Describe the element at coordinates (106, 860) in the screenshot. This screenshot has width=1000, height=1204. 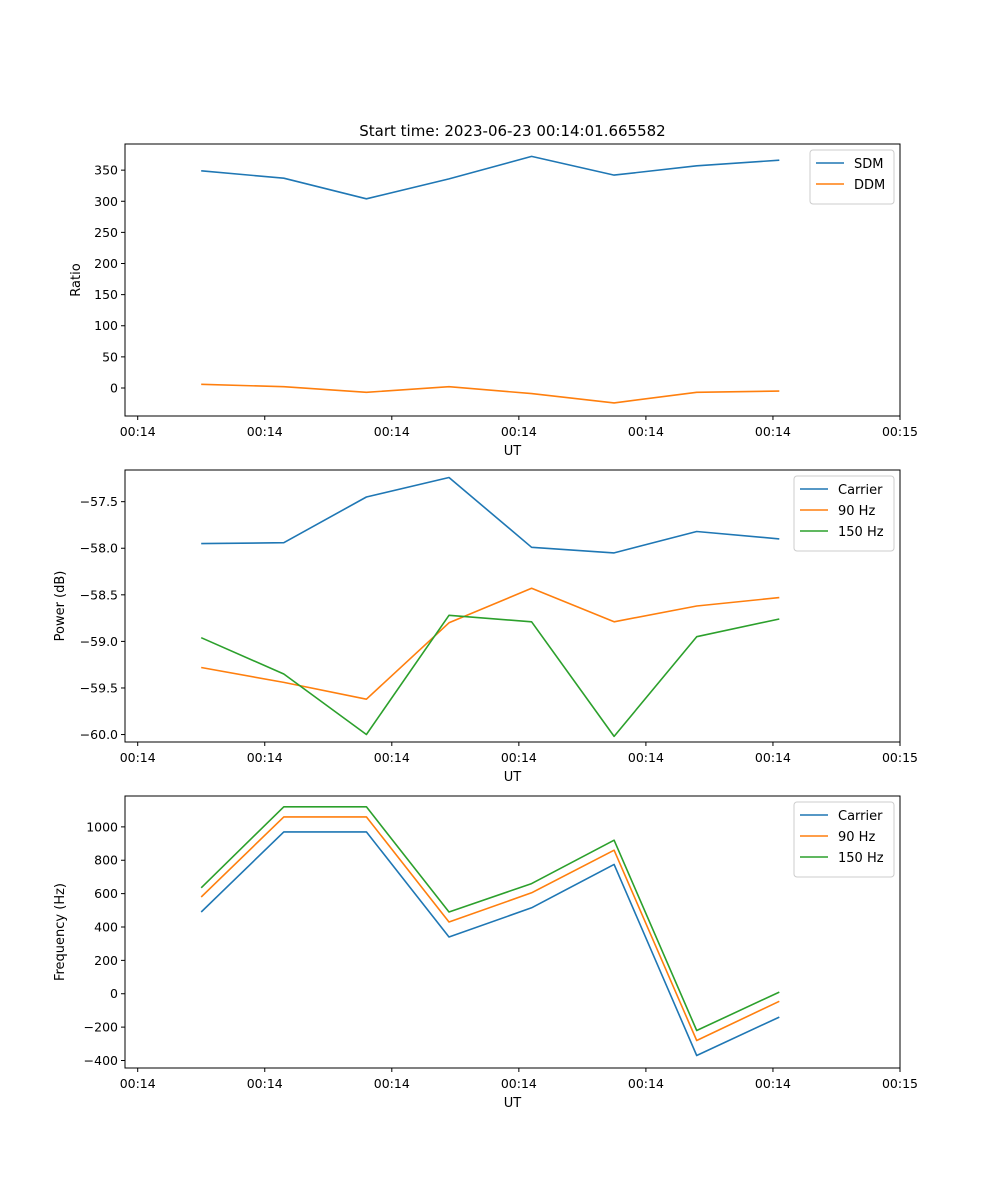
I see `y-tick-label: 800` at that location.